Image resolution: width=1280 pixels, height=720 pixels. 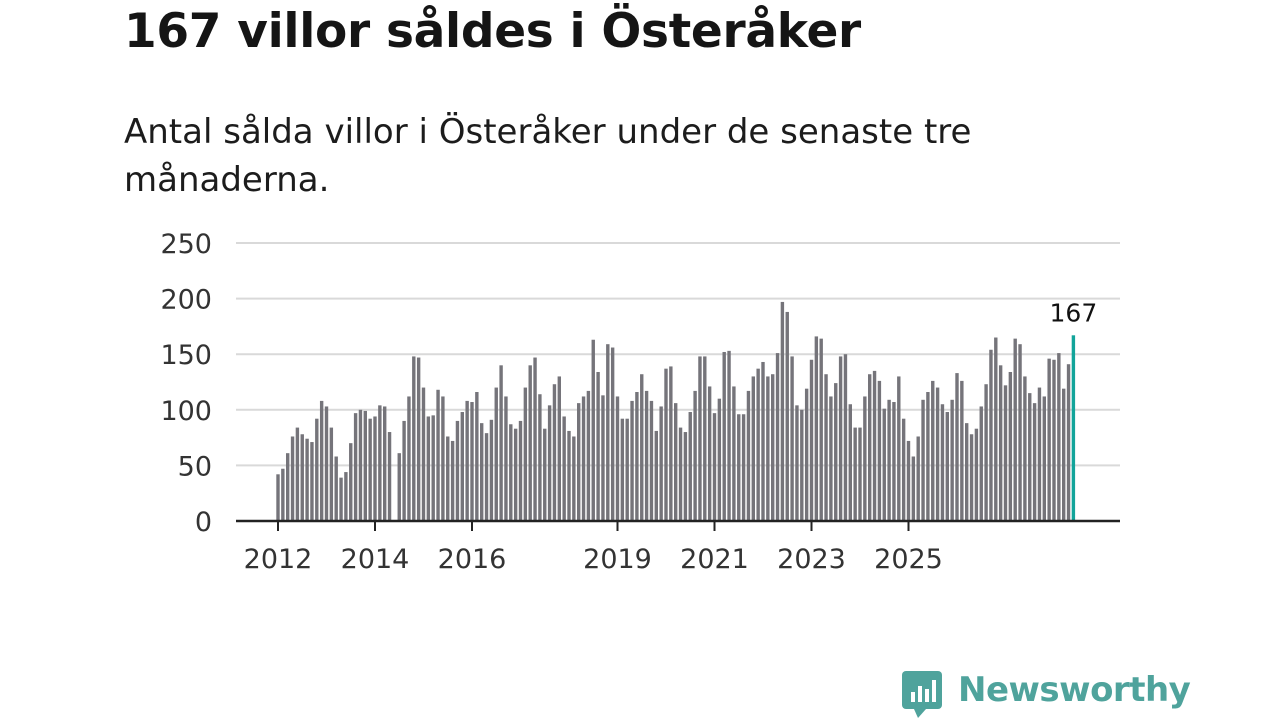 I want to click on y-tick-label: 0, so click(x=203, y=522).